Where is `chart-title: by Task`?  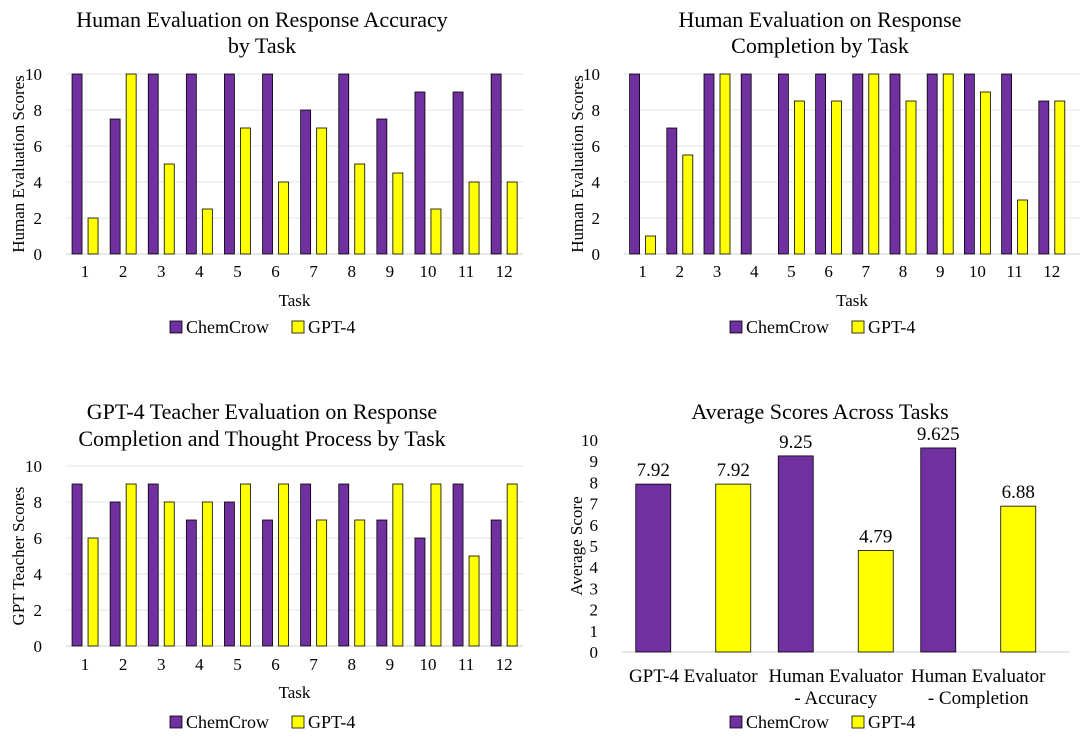 chart-title: by Task is located at coordinates (262, 45).